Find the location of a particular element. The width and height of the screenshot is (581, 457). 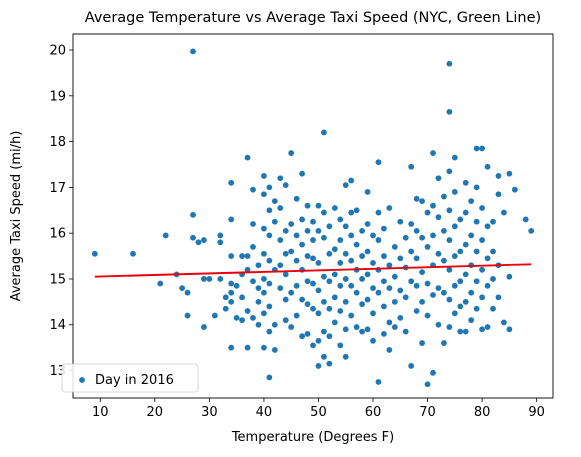

x-tick-label: 50 is located at coordinates (318, 412).